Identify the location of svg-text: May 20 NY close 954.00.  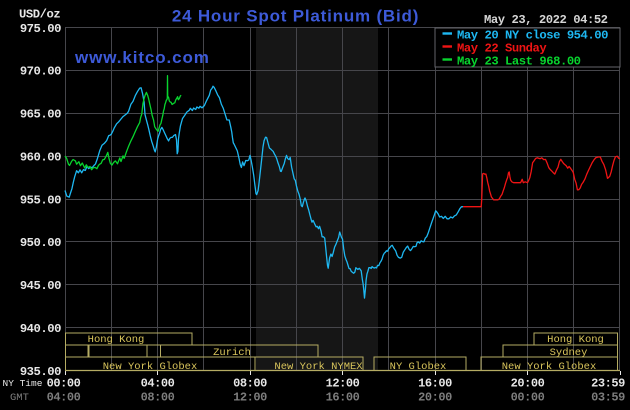
(532, 36).